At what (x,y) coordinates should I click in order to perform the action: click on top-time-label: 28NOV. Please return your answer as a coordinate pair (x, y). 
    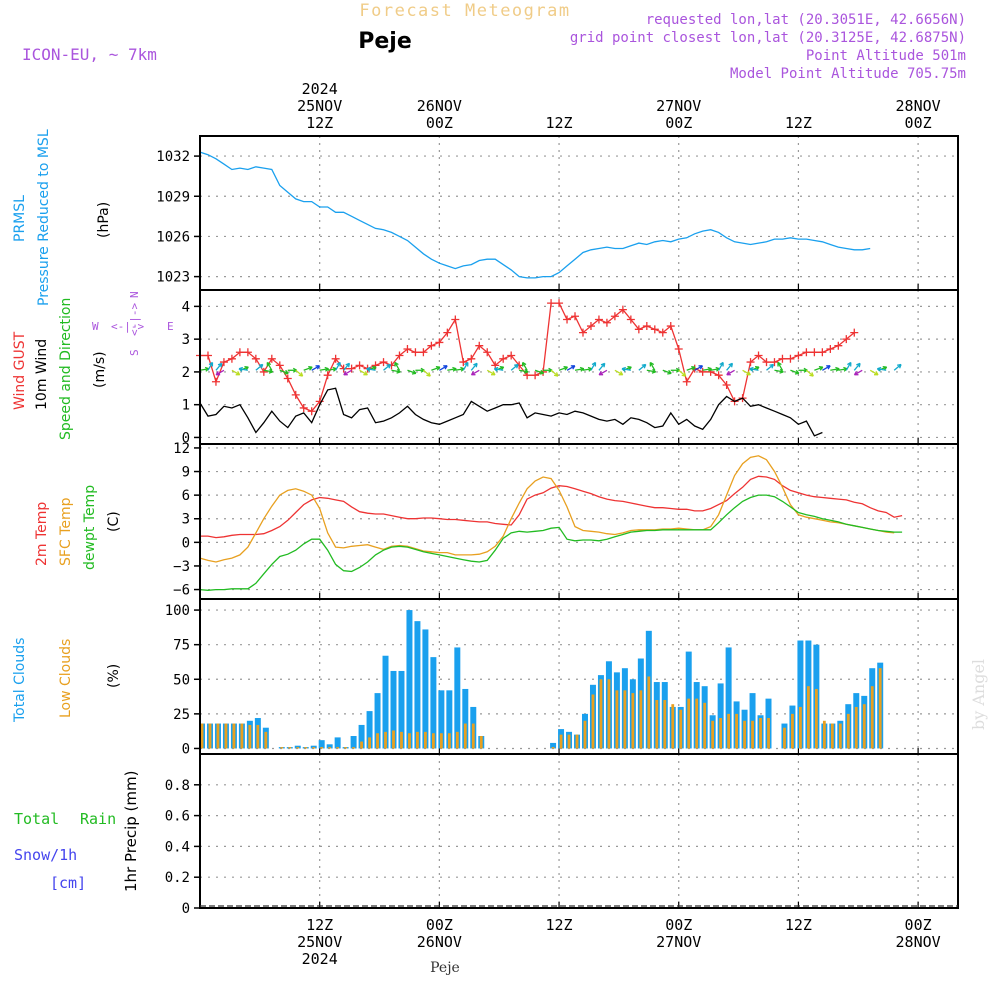
    Looking at the image, I should click on (918, 106).